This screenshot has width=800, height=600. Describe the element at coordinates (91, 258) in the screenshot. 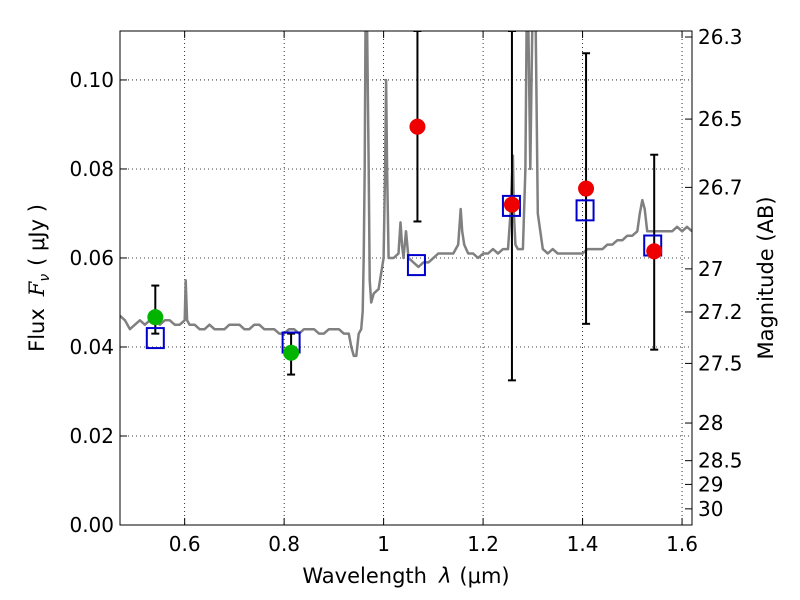

I see `y-tick-label: 0.06` at that location.